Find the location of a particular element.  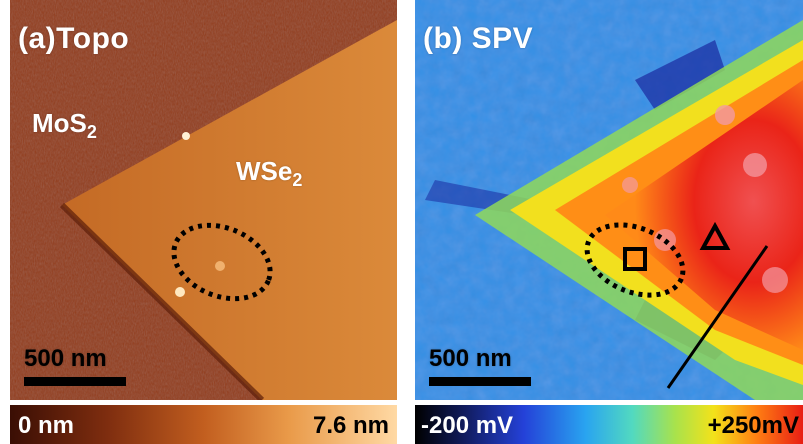

spv-flake-hot is located at coordinates (704, 215).